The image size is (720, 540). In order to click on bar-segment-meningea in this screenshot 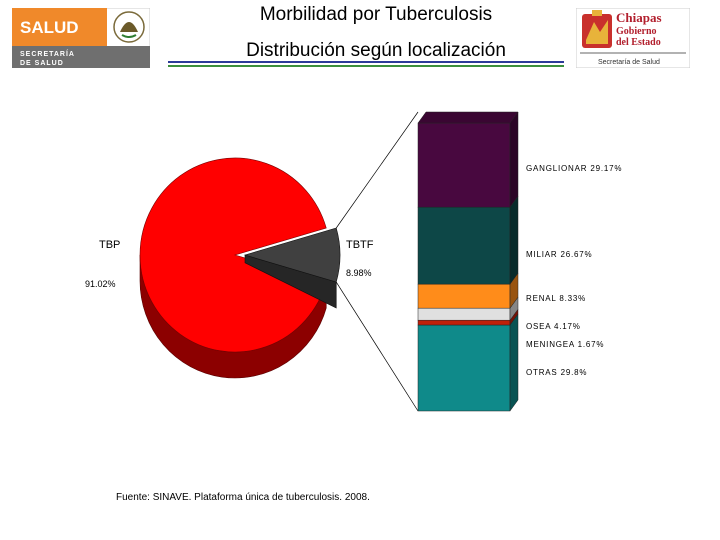, I will do `click(464, 322)`.